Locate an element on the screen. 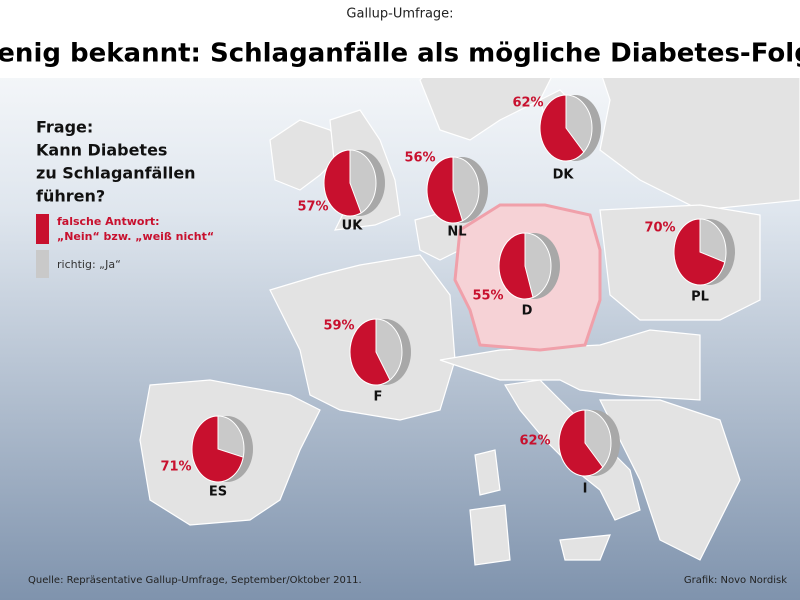 This screenshot has height=600, width=800. legend-label: richtig: „Ja“ is located at coordinates (89, 264).